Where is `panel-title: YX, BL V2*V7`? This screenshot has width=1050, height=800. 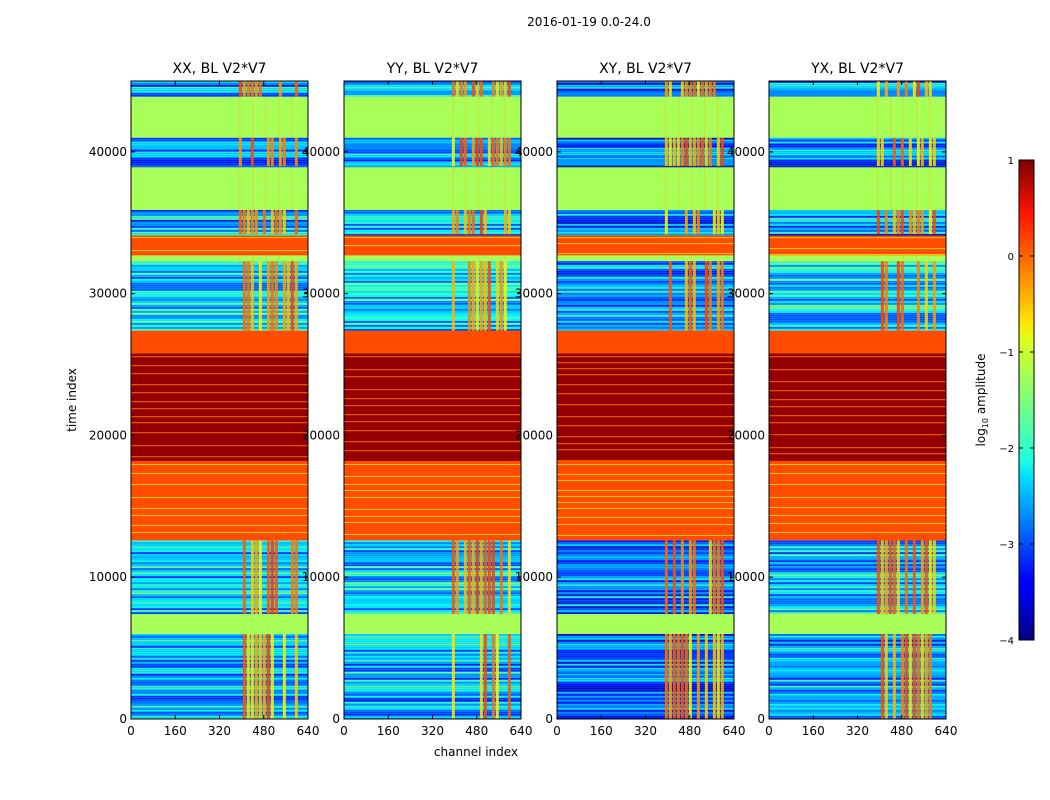
panel-title: YX, BL V2*V7 is located at coordinates (857, 69).